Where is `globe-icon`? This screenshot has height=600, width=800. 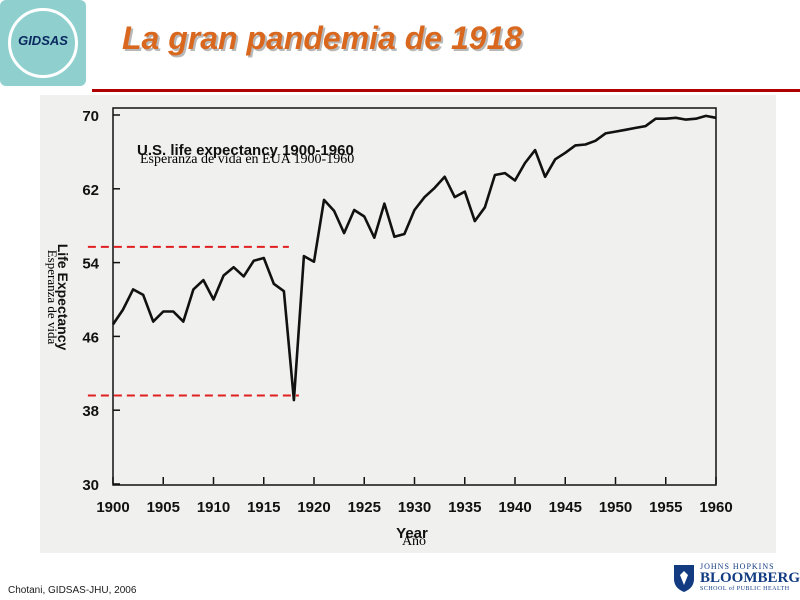 globe-icon is located at coordinates (43, 43).